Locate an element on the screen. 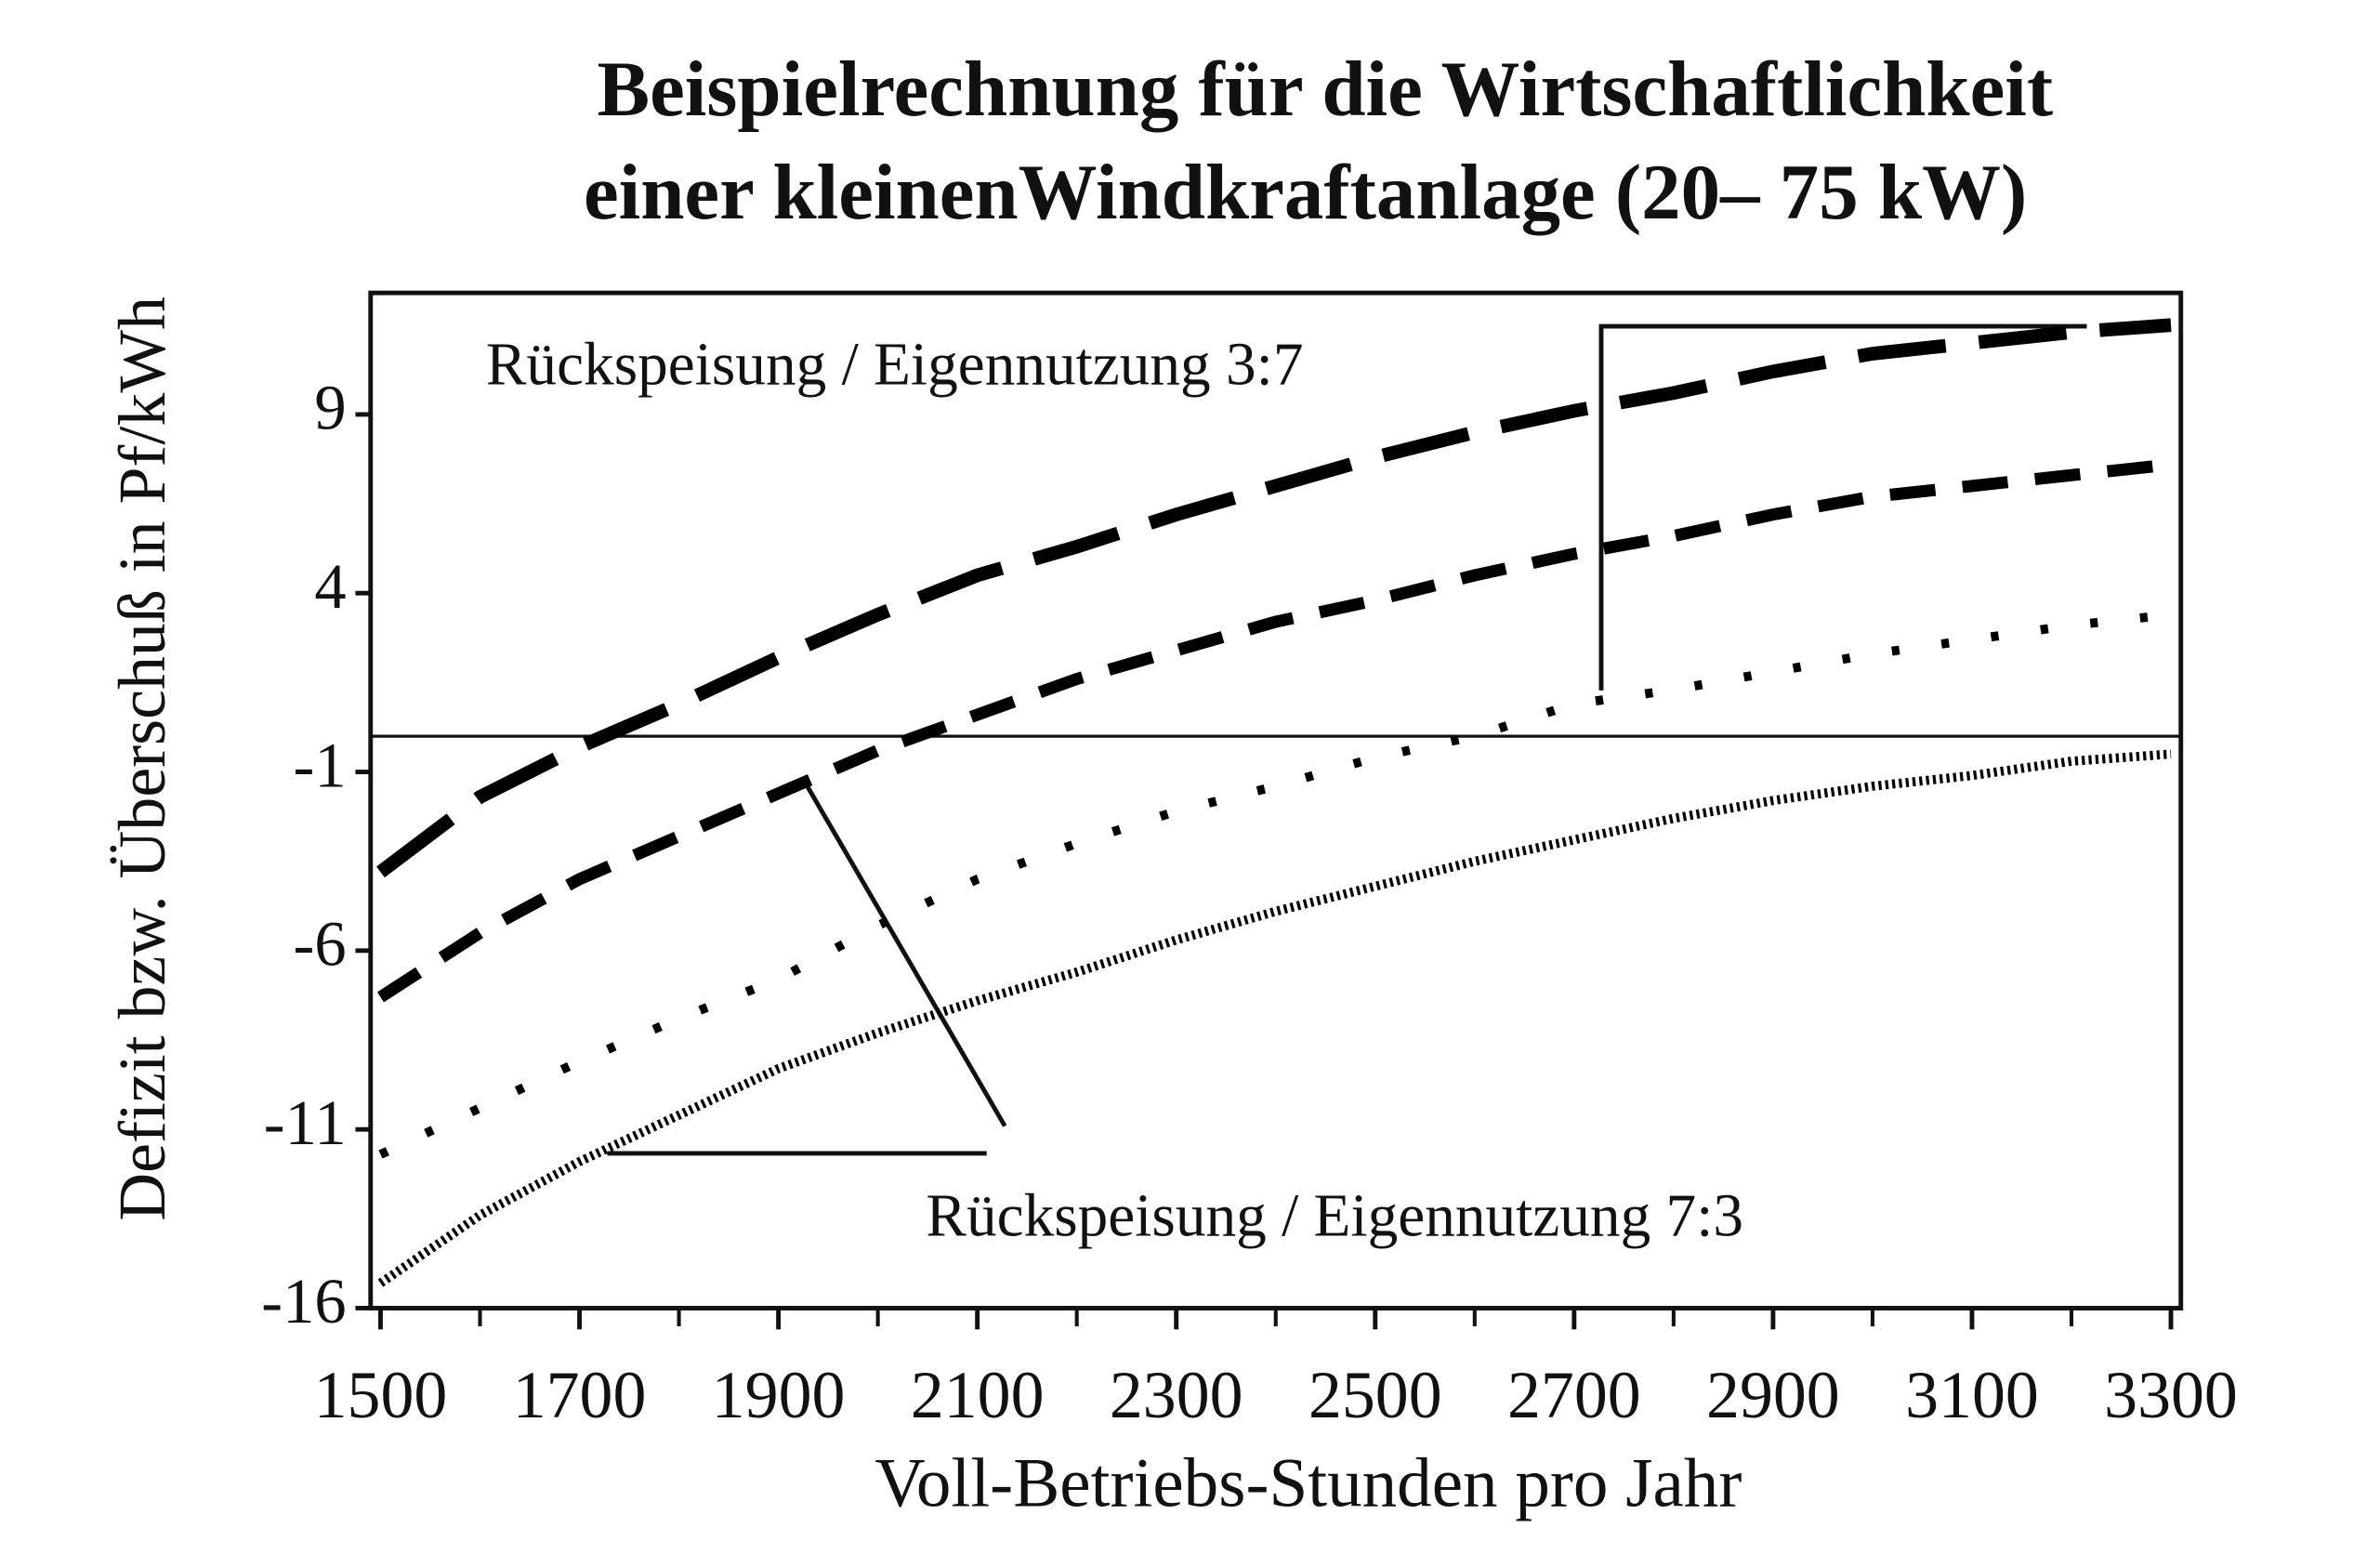 This screenshot has height=1554, width=2380. y-tick-label: 4 is located at coordinates (330, 586).